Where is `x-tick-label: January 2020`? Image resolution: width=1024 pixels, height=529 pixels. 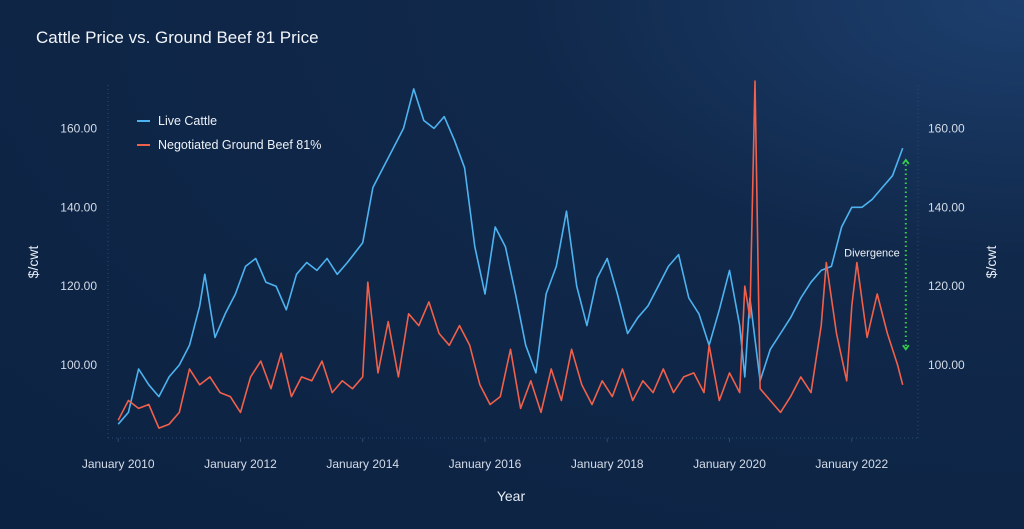 x-tick-label: January 2020 is located at coordinates (729, 464).